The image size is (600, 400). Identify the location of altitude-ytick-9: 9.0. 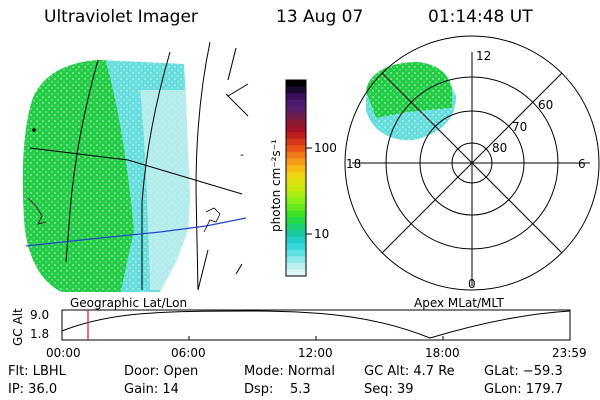
(40, 315).